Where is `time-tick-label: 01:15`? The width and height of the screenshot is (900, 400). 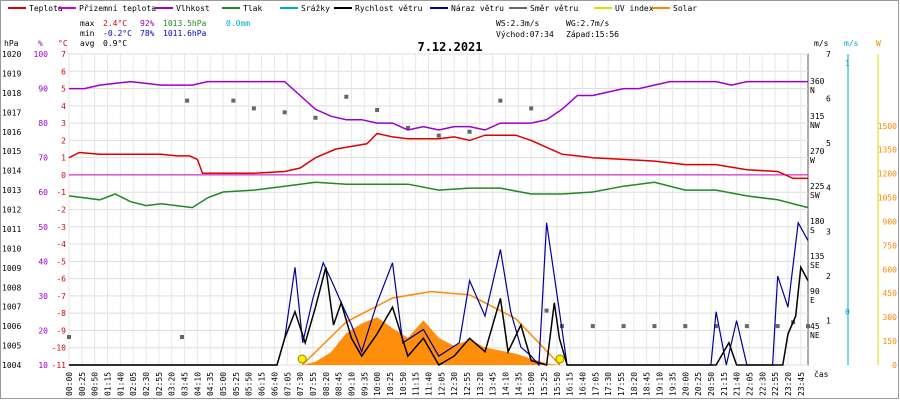
time-tick-label: 01:15 is located at coordinates (108, 384).